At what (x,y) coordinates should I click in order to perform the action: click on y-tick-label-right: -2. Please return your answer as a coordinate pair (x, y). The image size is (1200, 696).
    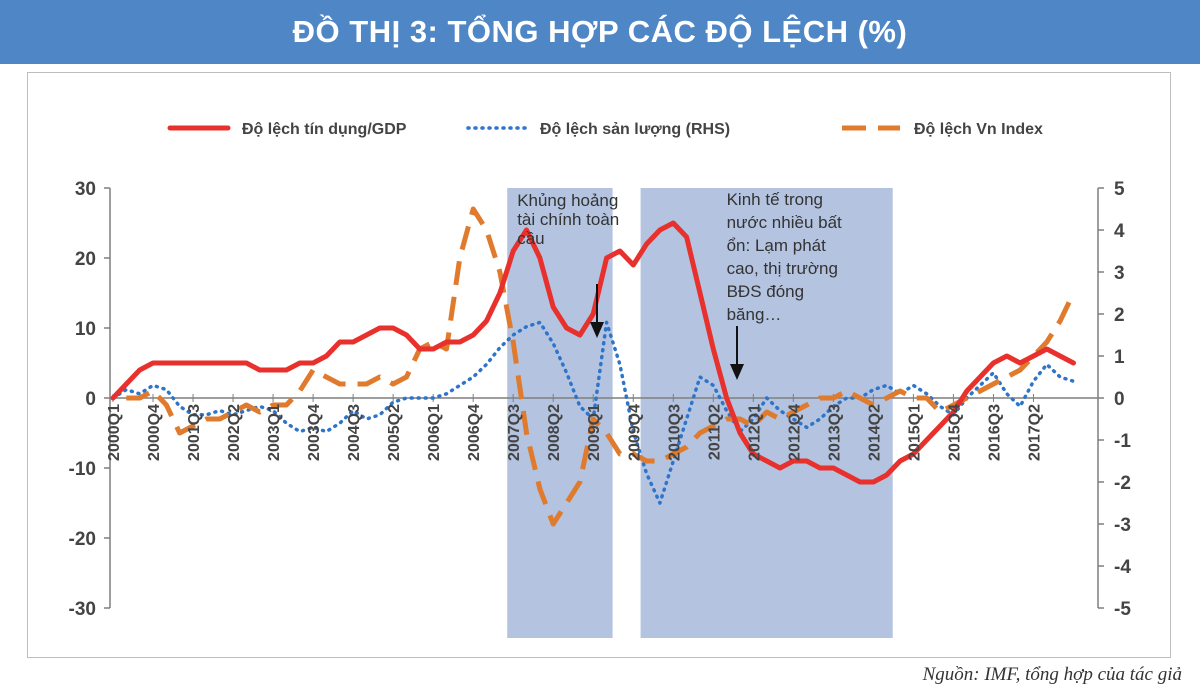
    Looking at the image, I should click on (1122, 483).